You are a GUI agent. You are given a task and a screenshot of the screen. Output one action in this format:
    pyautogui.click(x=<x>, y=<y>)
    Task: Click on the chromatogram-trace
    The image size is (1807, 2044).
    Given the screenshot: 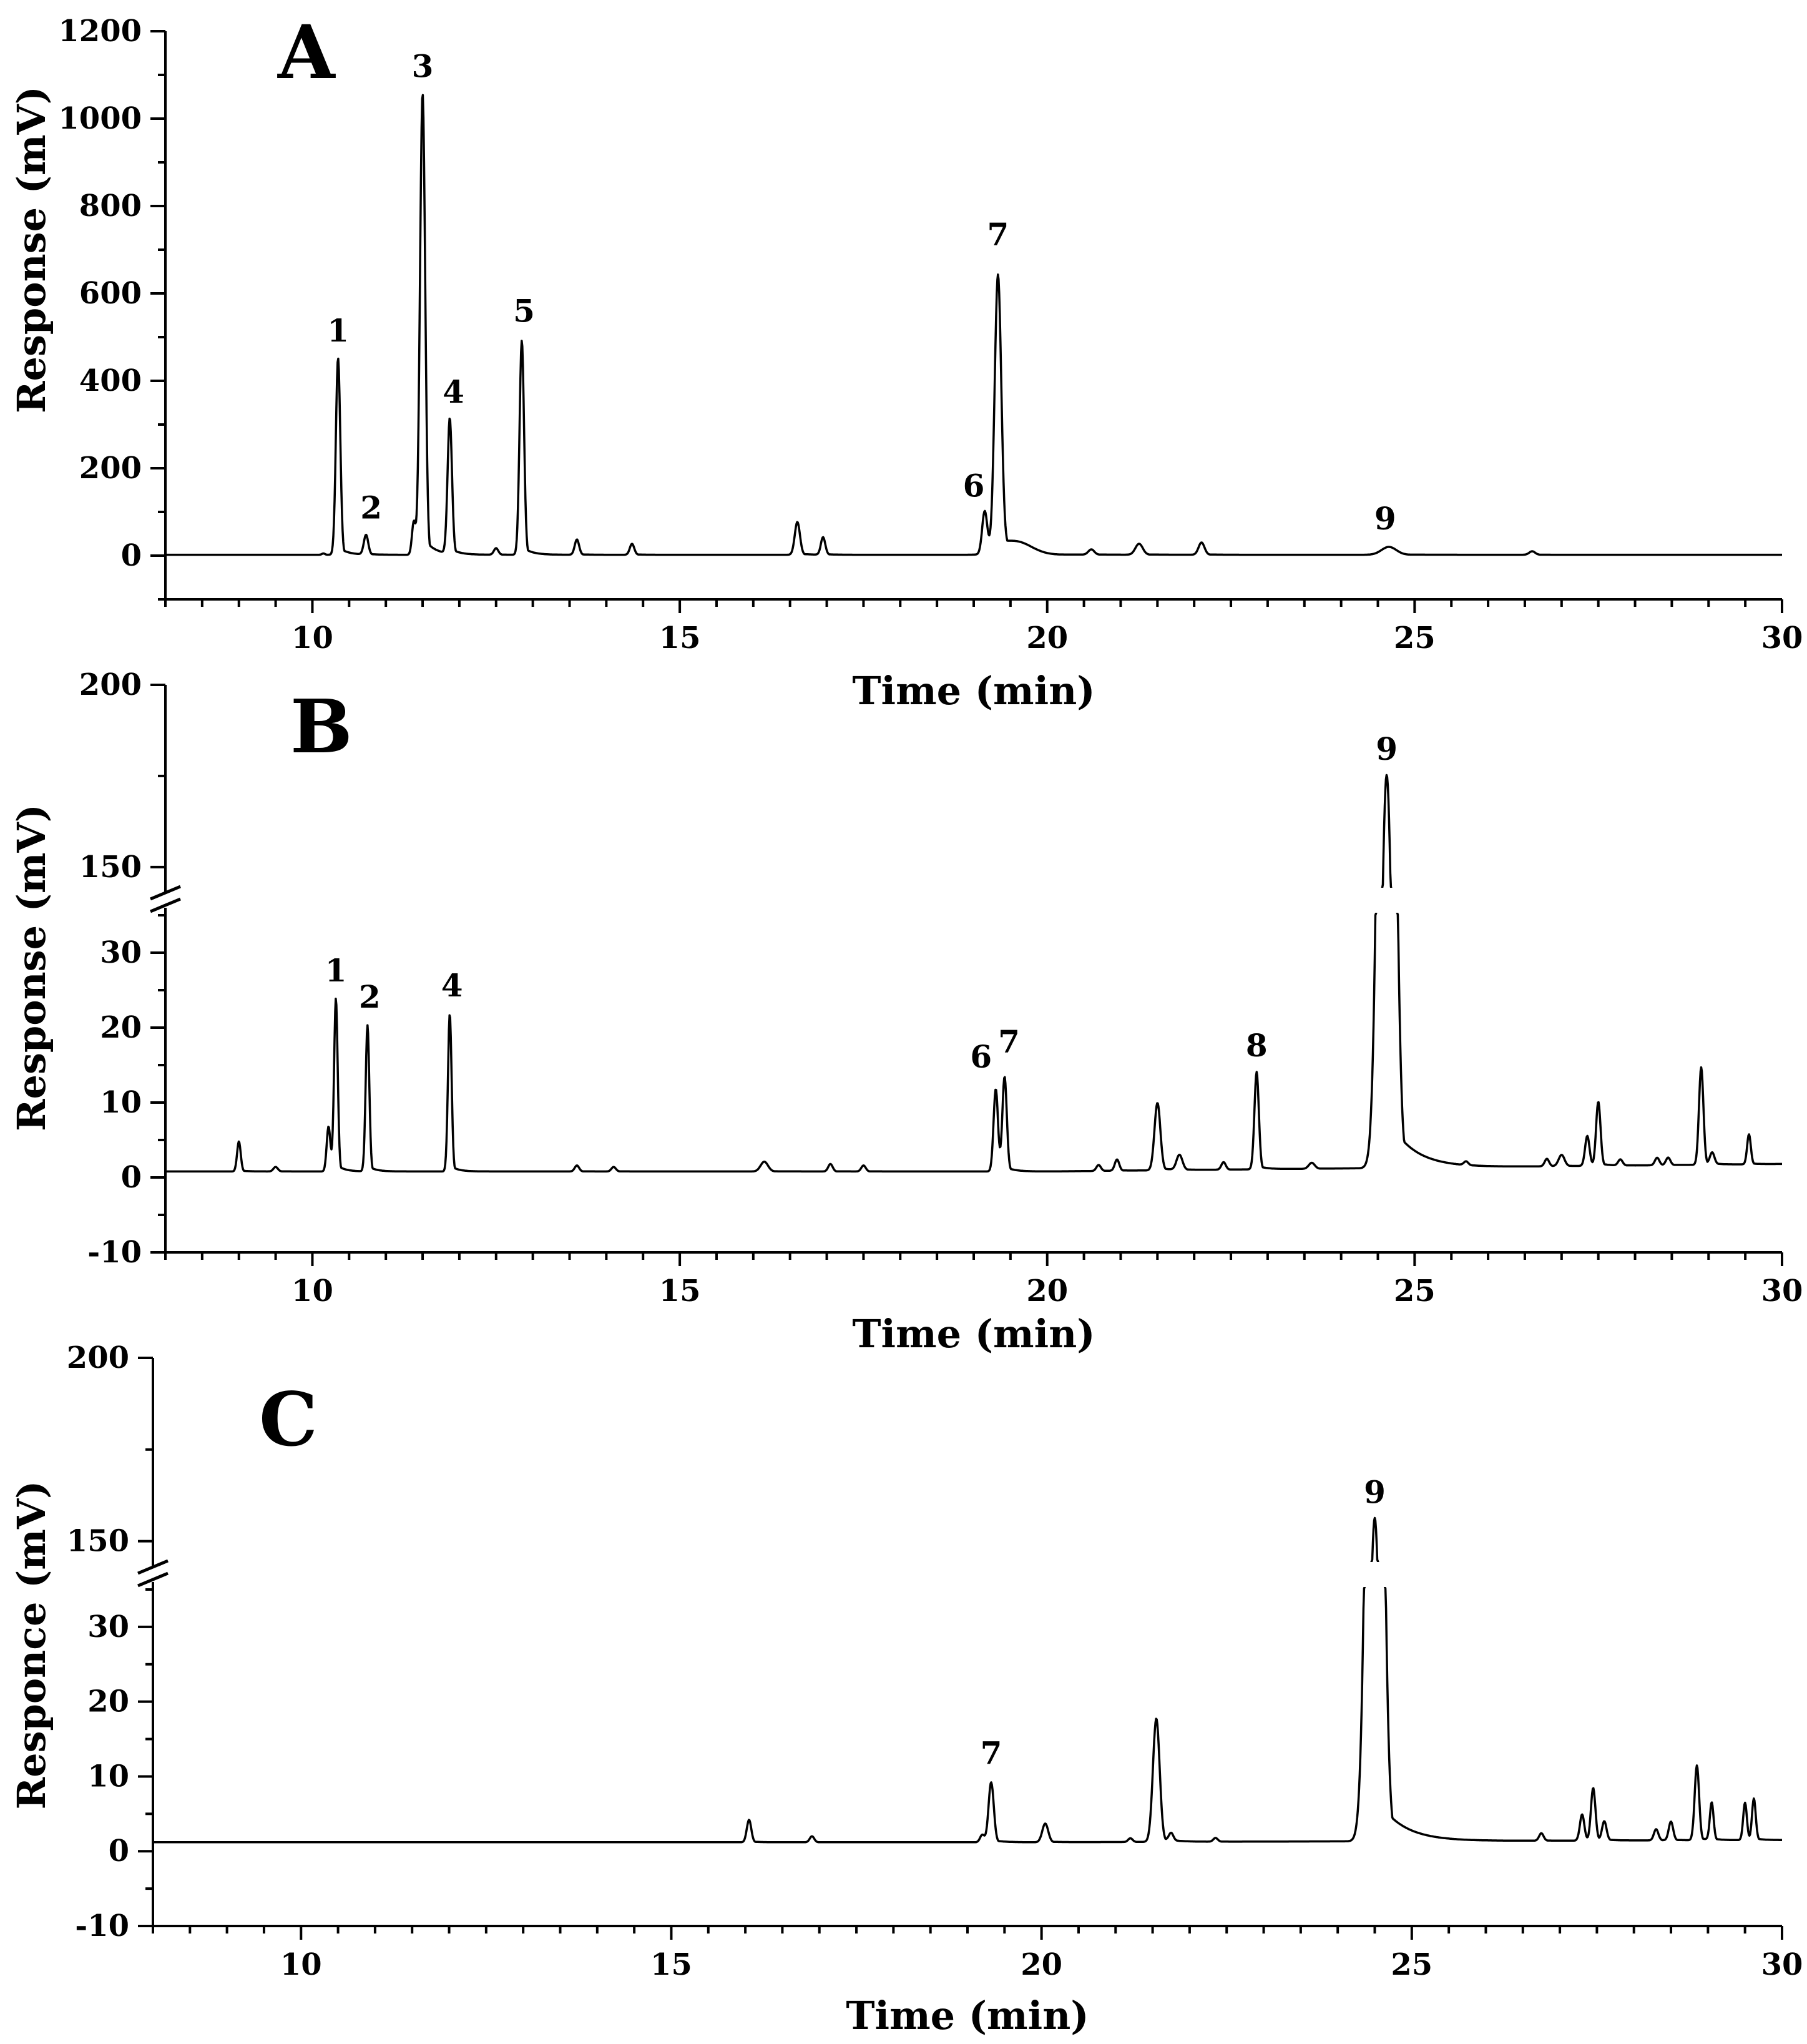 What is the action you would take?
    pyautogui.click(x=967, y=1680)
    